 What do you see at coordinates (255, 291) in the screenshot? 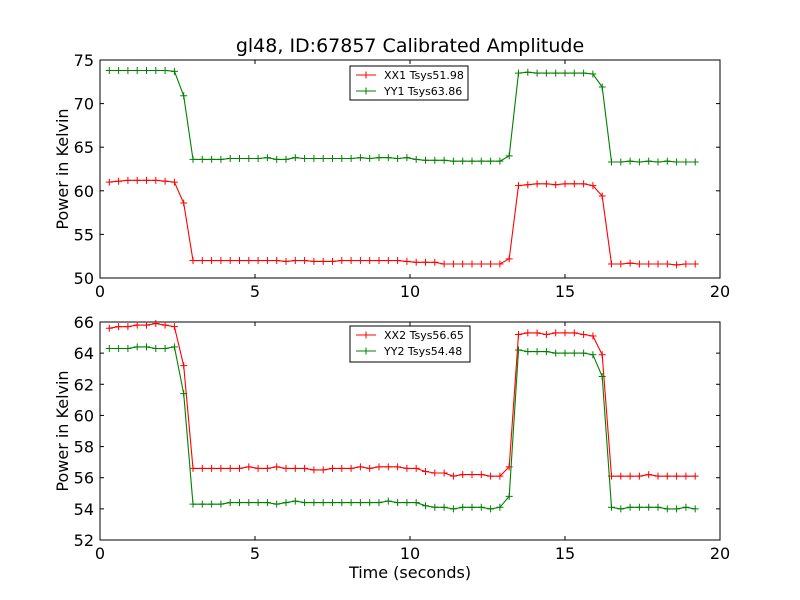
I see `x-tick-label: 5` at bounding box center [255, 291].